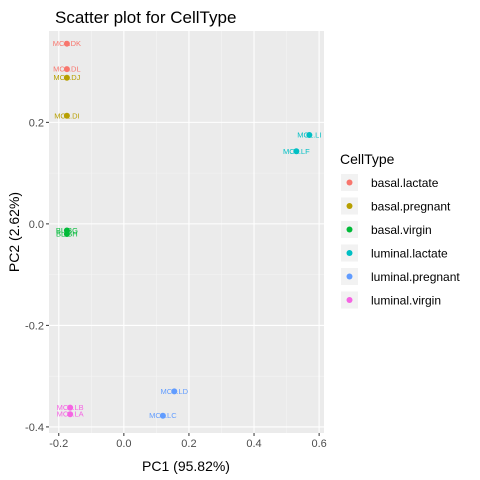 The height and width of the screenshot is (480, 480). Describe the element at coordinates (318, 444) in the screenshot. I see `x-tick-label: 0.6` at that location.